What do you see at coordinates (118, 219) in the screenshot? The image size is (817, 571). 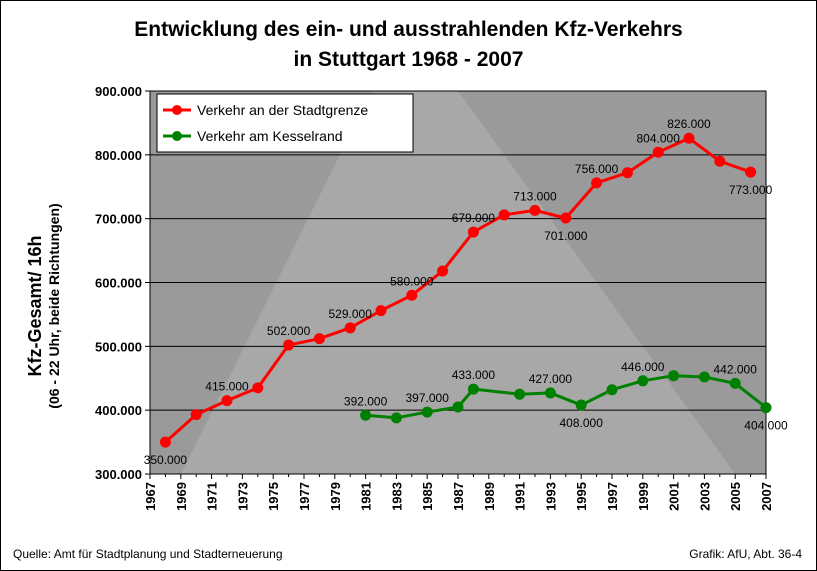 I see `y-tick-label: 700.000` at bounding box center [118, 219].